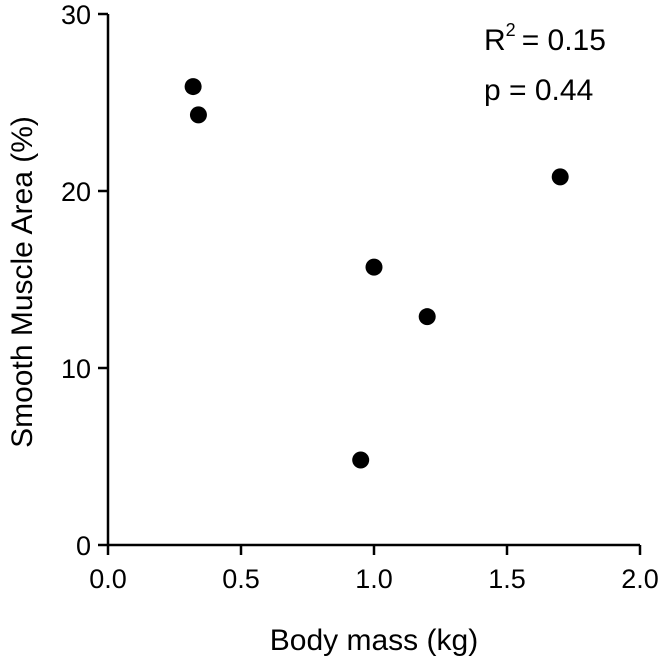 This screenshot has height=658, width=664. I want to click on r2-value: = 0.15, so click(564, 40).